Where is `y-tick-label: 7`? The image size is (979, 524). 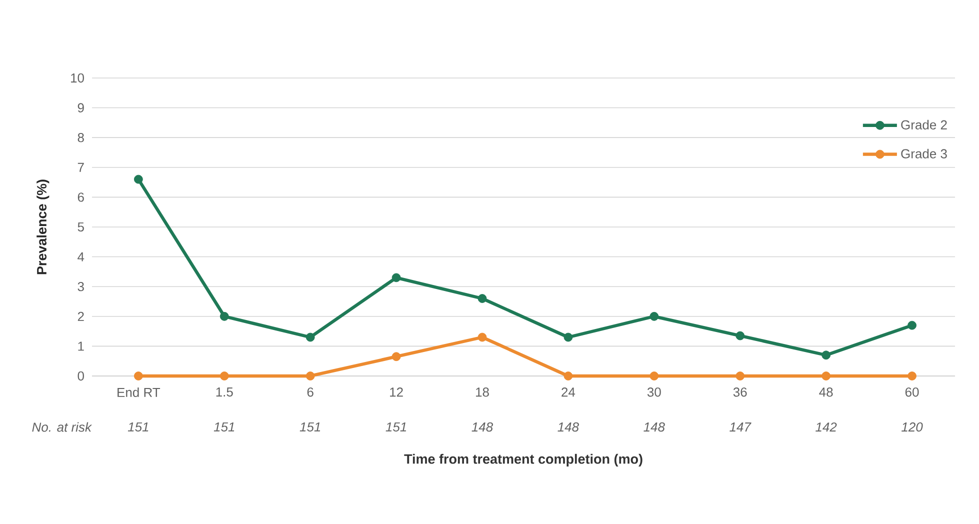 y-tick-label: 7 is located at coordinates (81, 167).